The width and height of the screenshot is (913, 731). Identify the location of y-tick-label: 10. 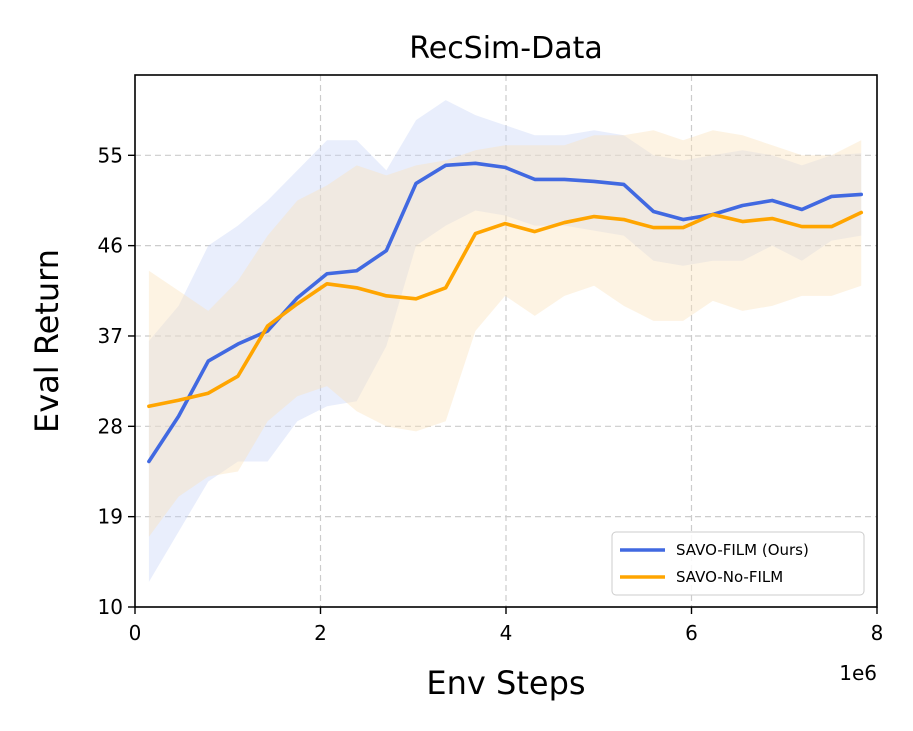
(110, 607).